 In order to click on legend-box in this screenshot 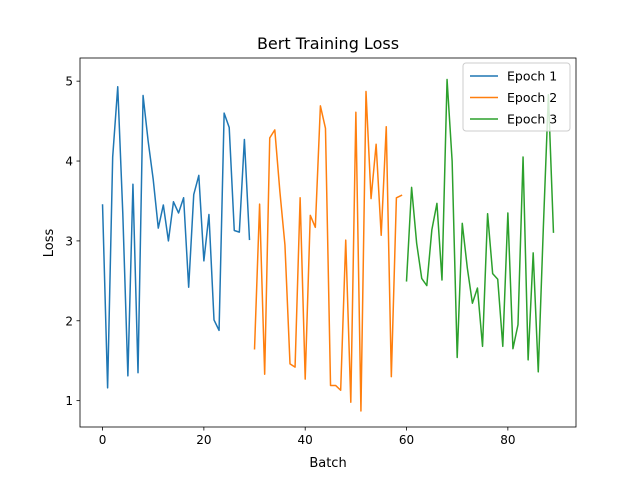, I will do `click(516, 97)`.